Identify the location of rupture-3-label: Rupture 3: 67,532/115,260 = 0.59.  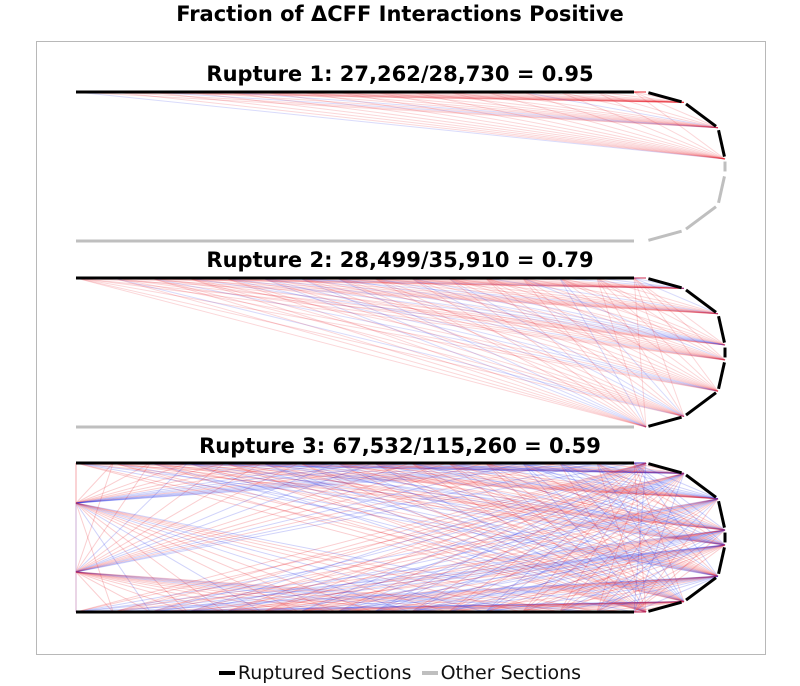
(400, 446).